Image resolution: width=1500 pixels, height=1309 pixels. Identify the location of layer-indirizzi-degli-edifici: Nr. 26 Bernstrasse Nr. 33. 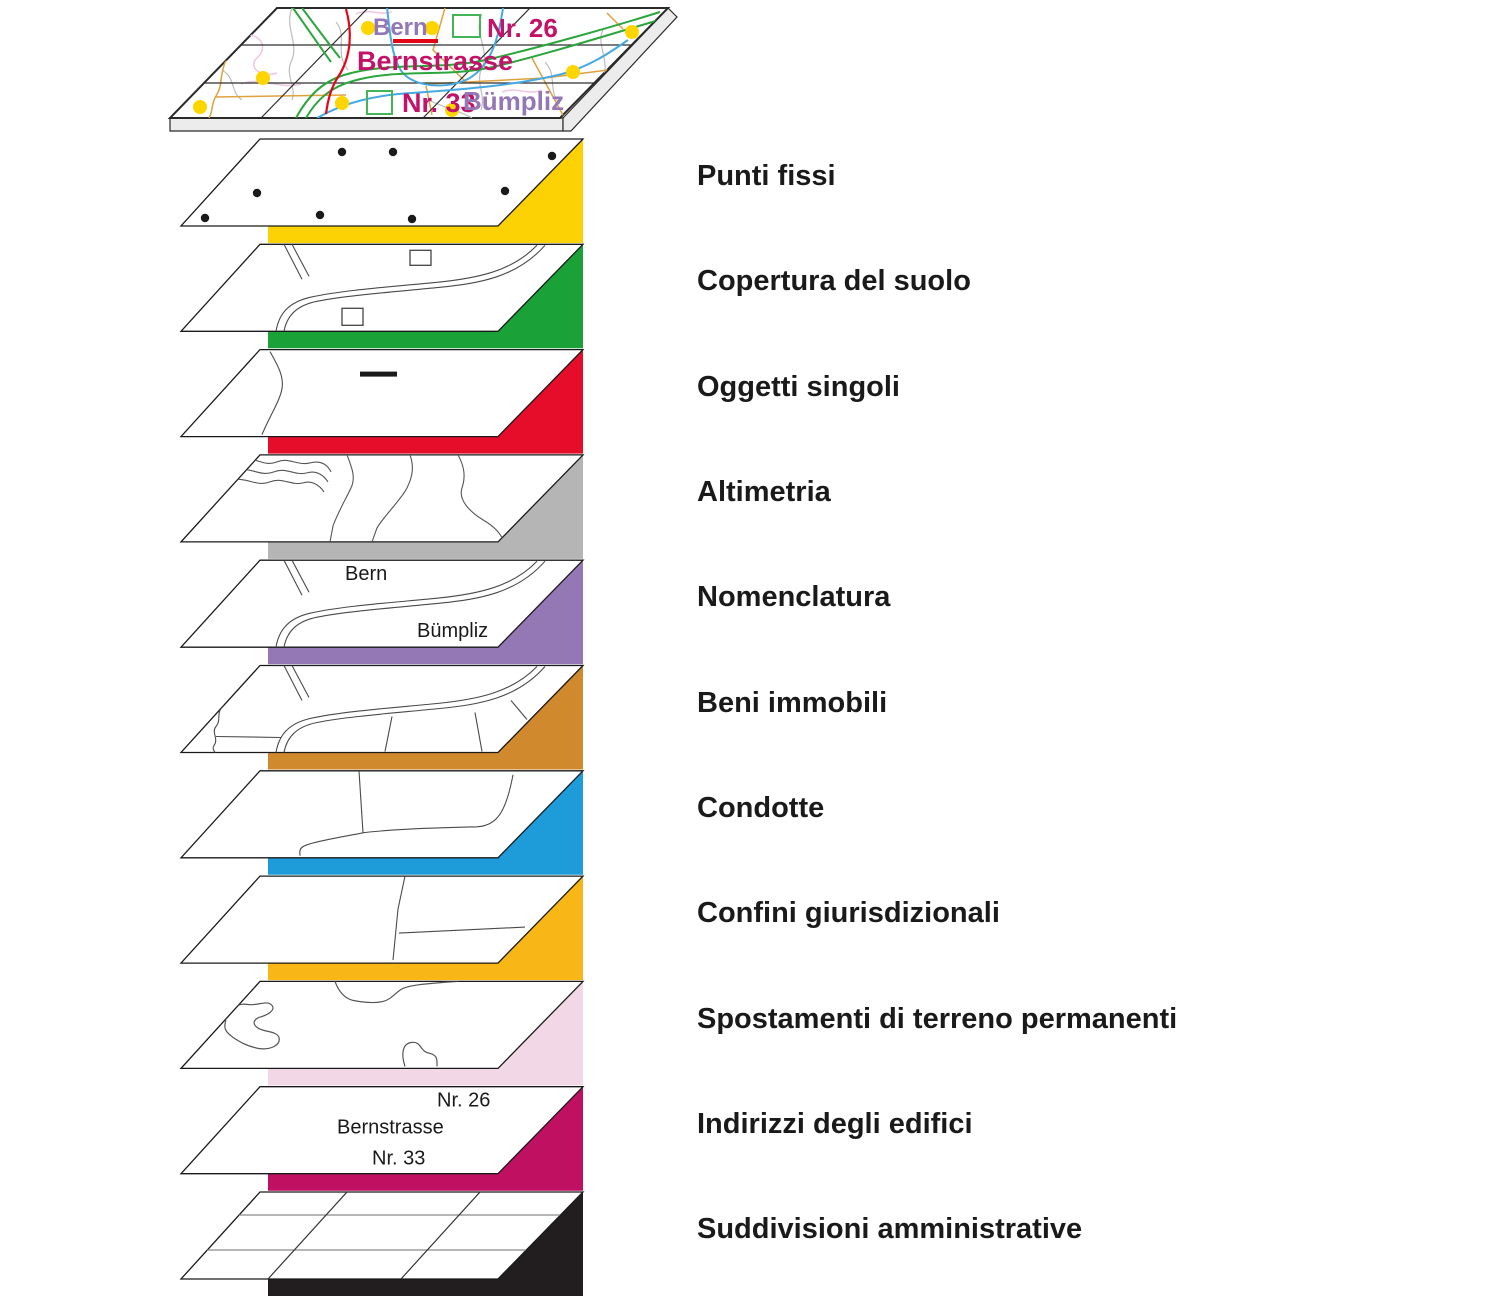
(382, 1138).